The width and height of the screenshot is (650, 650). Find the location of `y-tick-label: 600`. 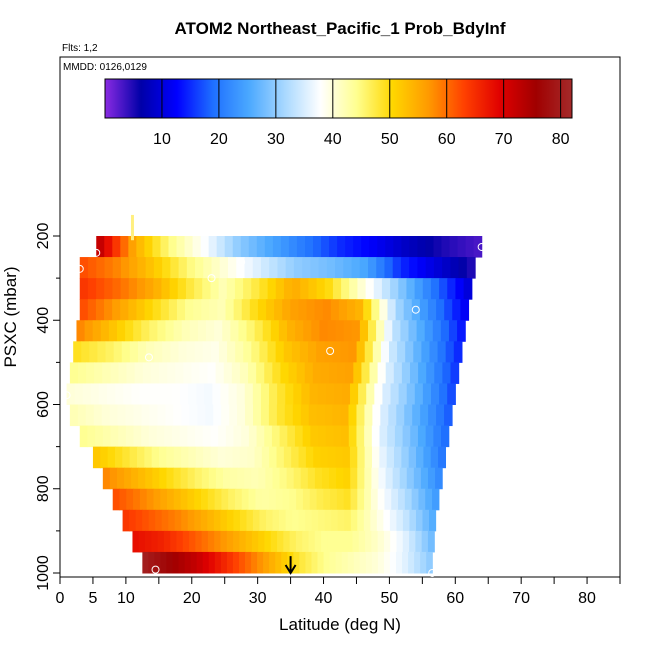

y-tick-label: 600 is located at coordinates (43, 404).